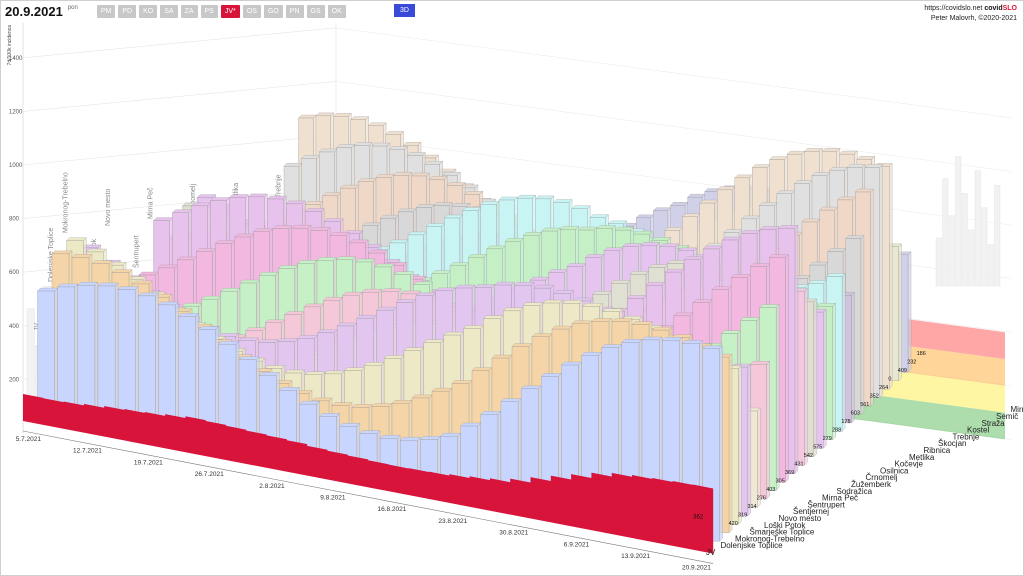 Image resolution: width=1024 pixels, height=576 pixels. I want to click on region-row-label: Črnomelj, so click(882, 477).